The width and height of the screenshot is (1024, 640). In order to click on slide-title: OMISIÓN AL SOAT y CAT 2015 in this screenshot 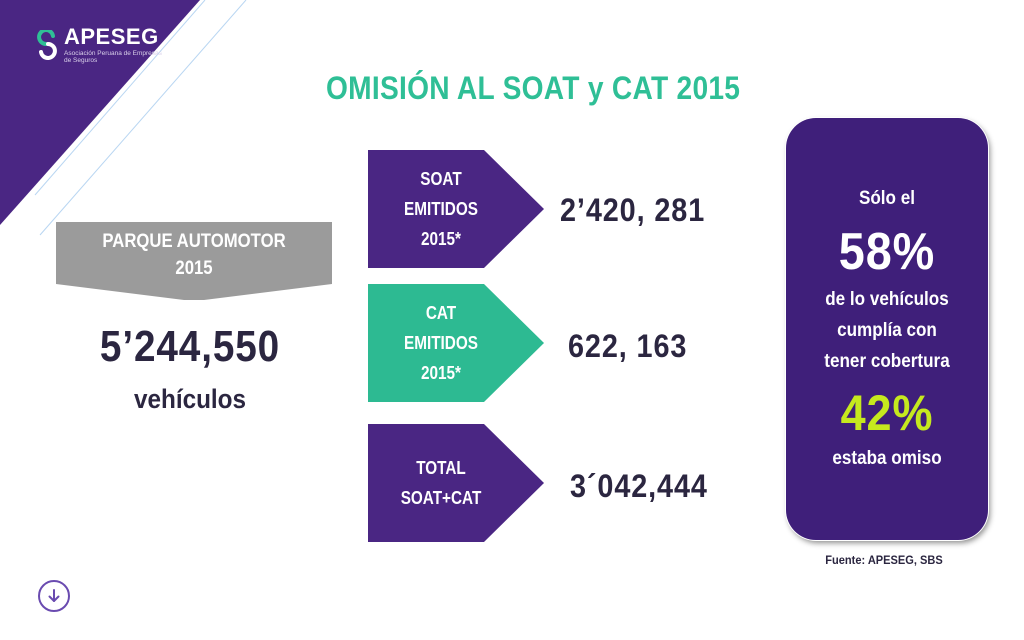, I will do `click(533, 88)`.